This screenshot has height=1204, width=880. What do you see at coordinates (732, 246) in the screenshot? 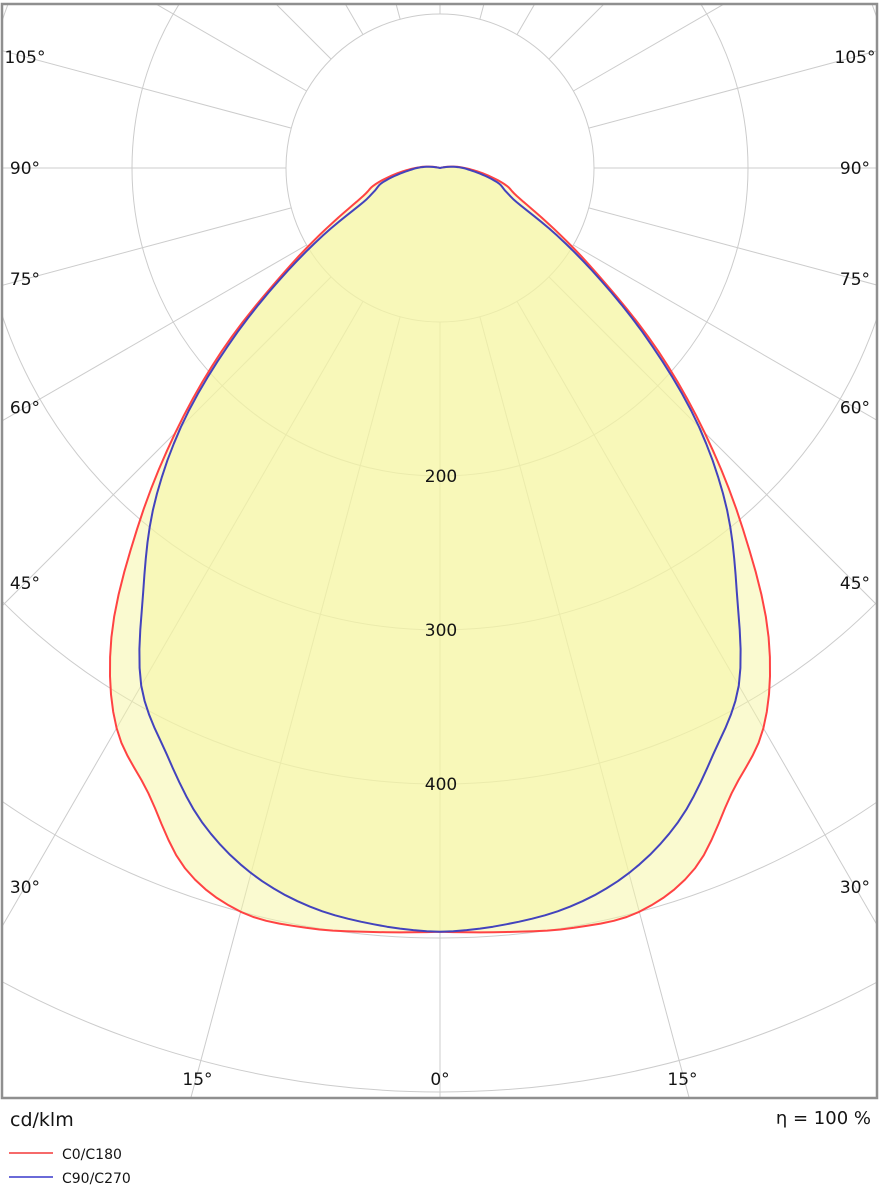
I see `grid-ray-75deg` at bounding box center [732, 246].